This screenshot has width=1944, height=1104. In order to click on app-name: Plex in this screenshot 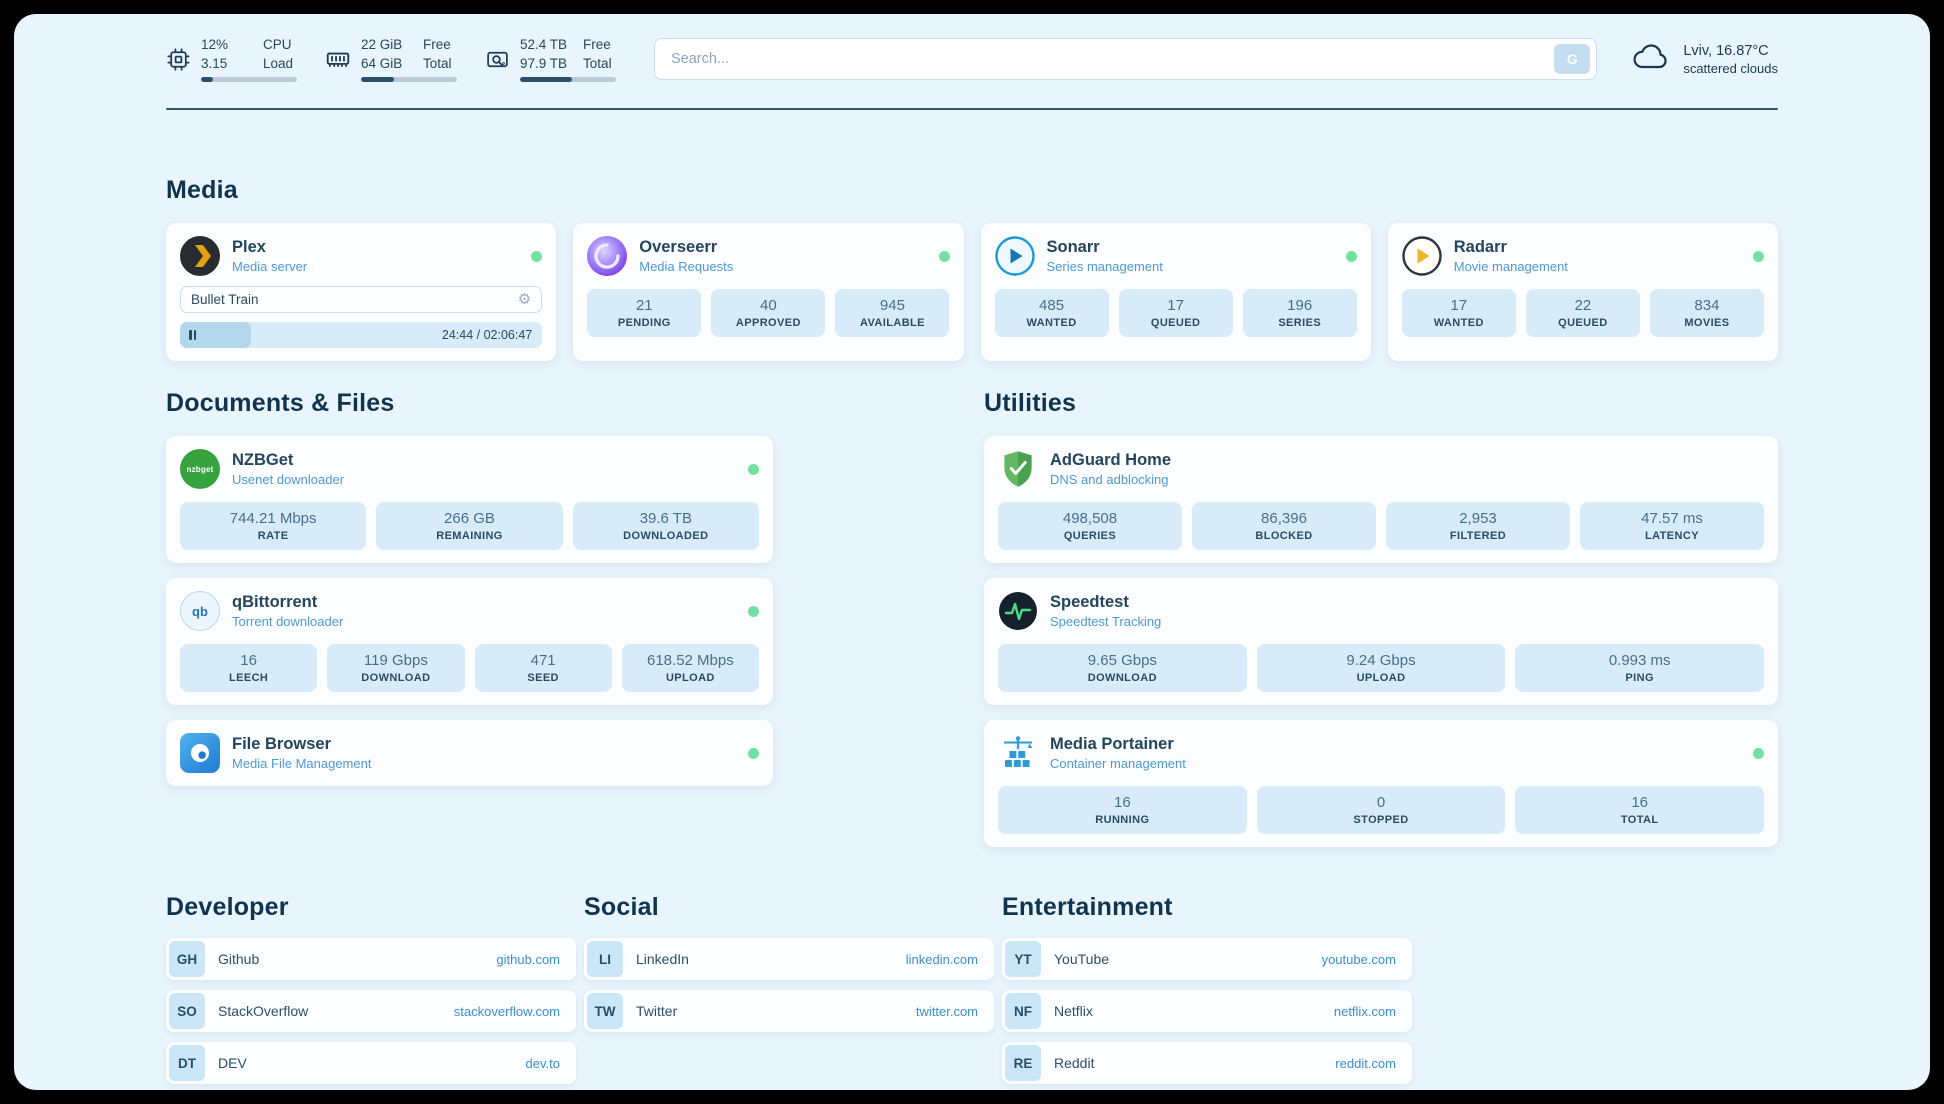, I will do `click(249, 247)`.